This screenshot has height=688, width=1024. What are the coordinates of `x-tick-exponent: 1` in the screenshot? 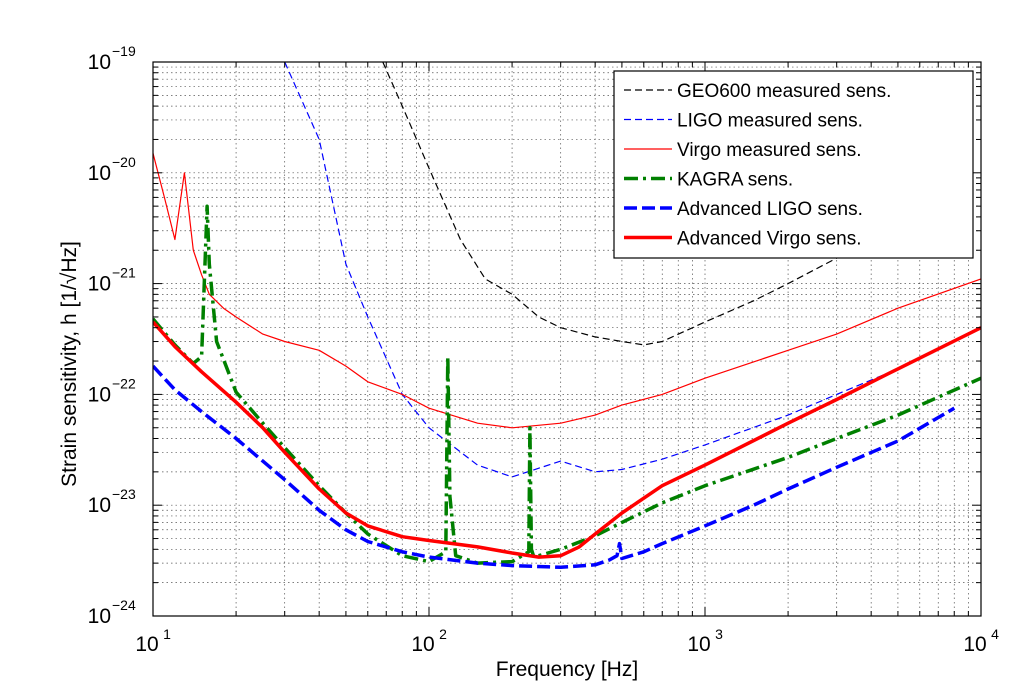 It's located at (167, 634).